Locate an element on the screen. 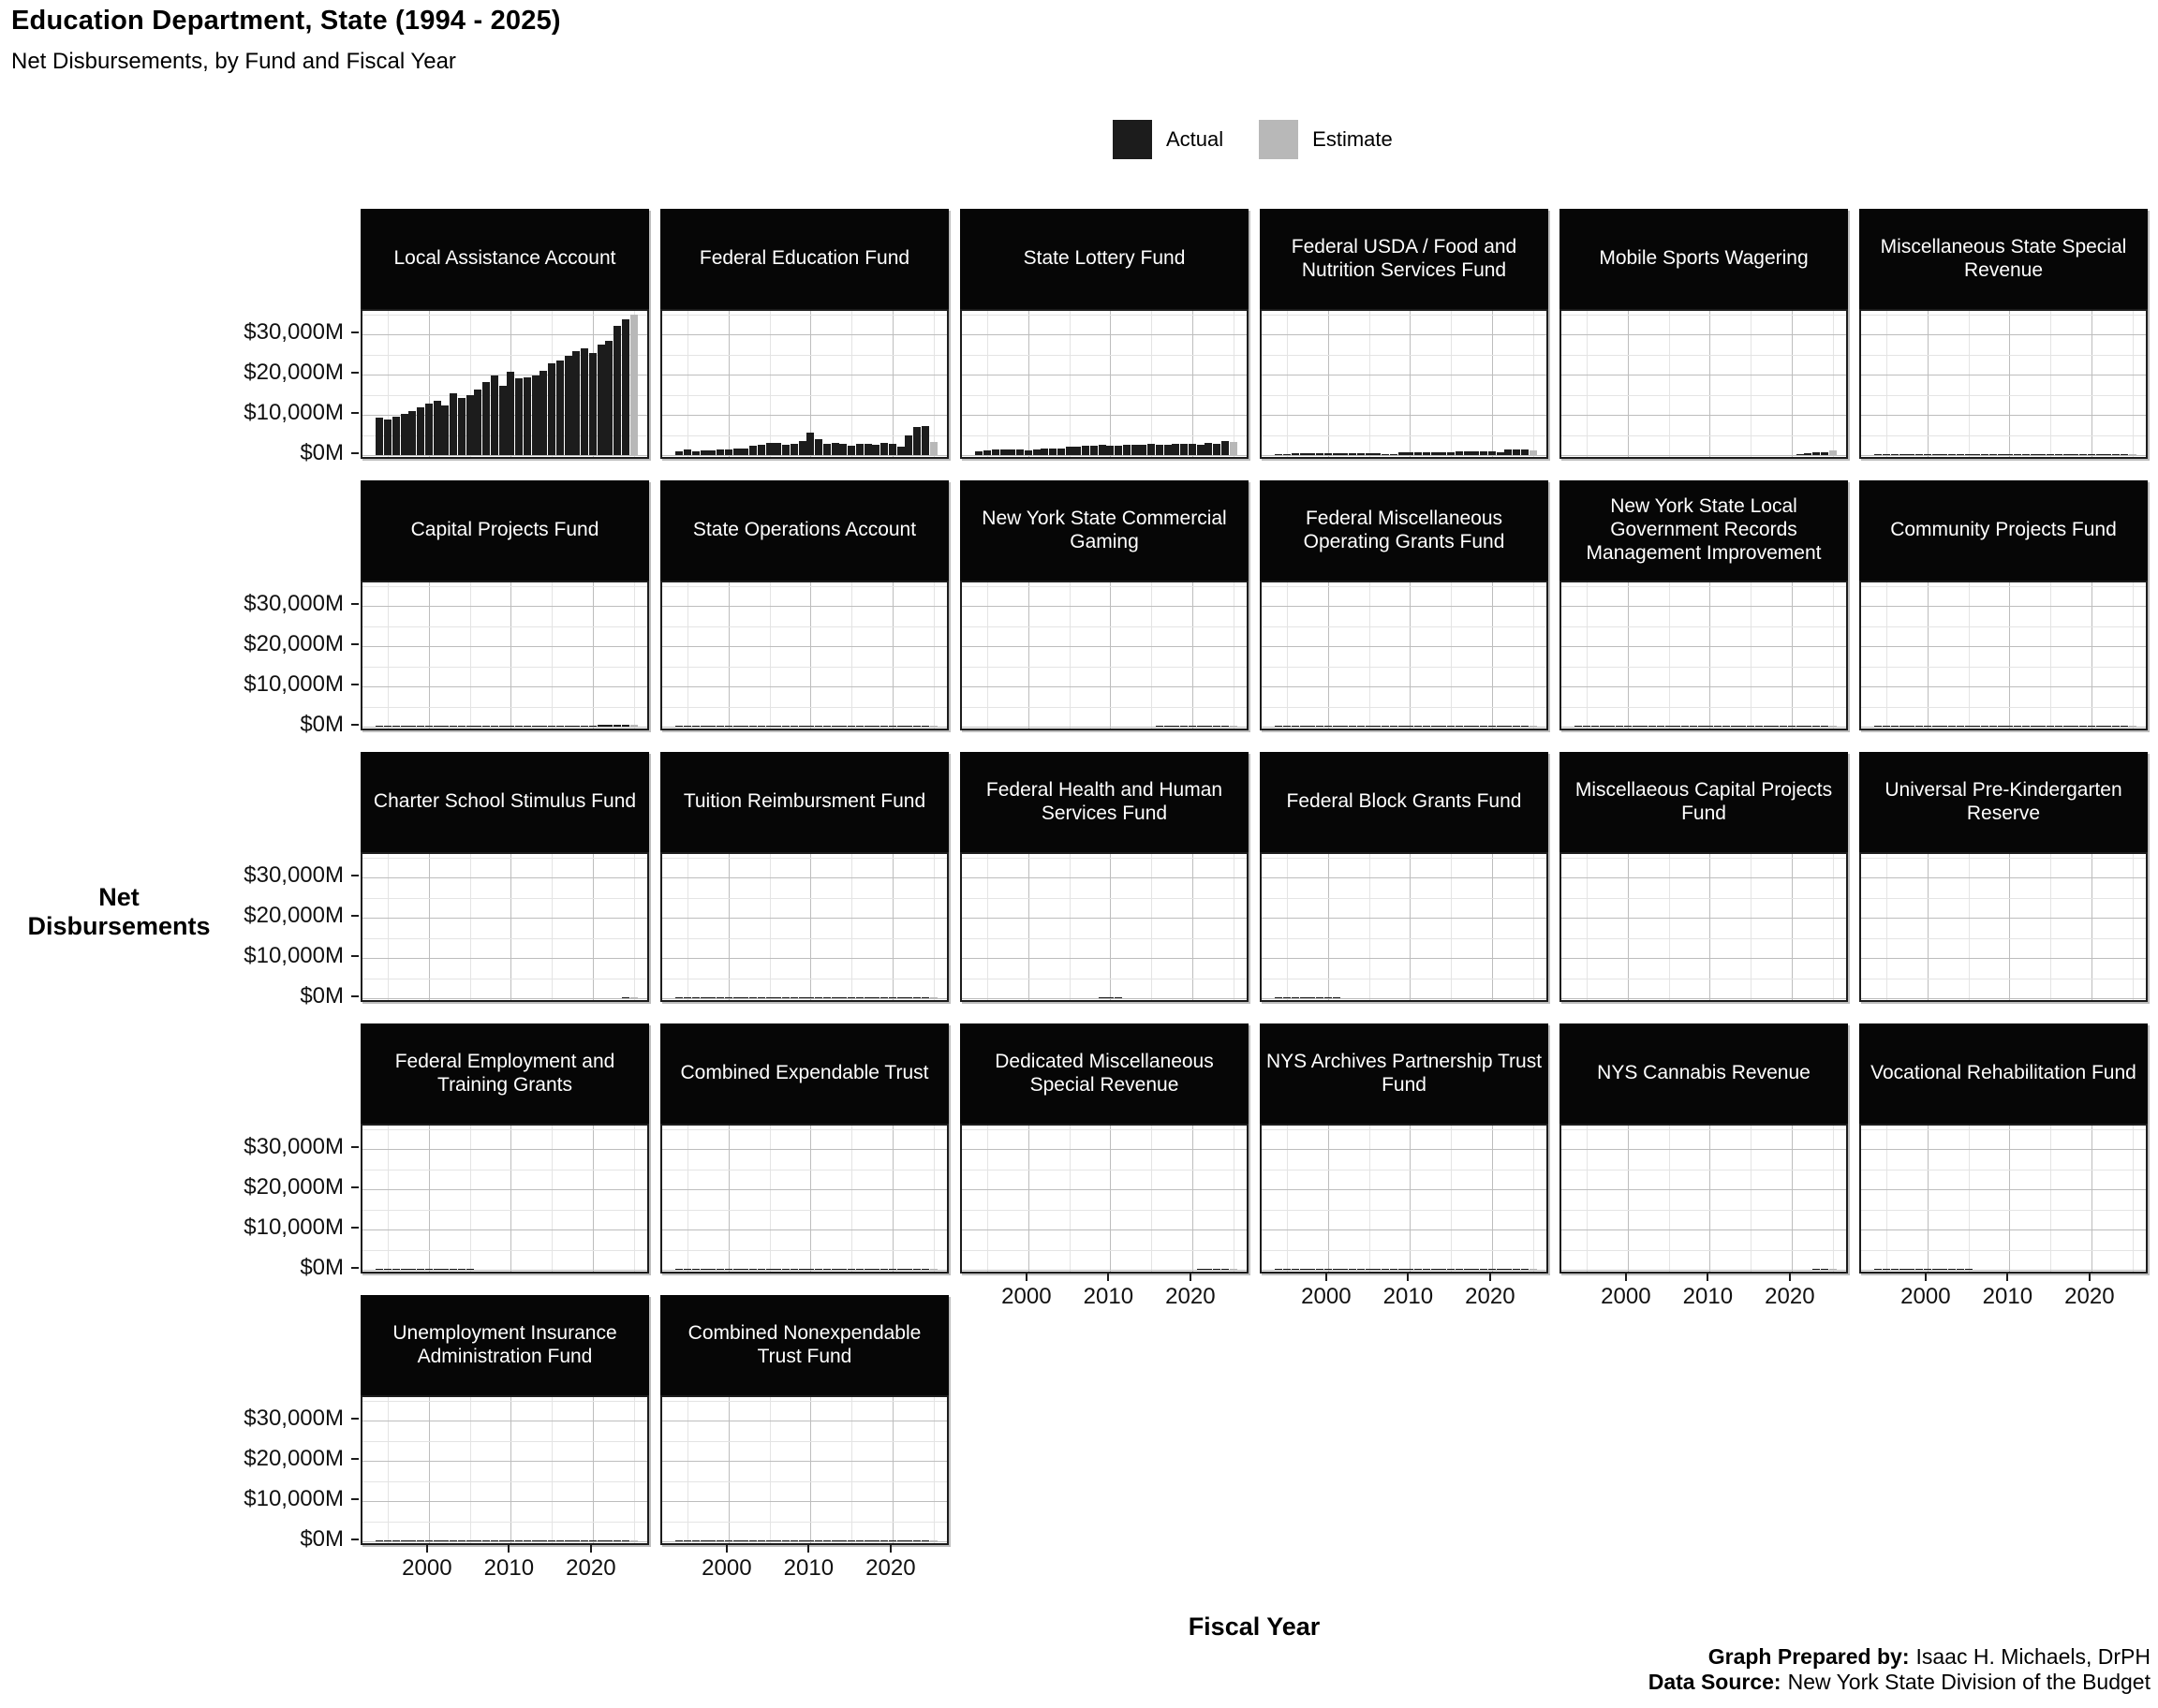 The image size is (2158, 1708). bar-2007 is located at coordinates (787, 1270).